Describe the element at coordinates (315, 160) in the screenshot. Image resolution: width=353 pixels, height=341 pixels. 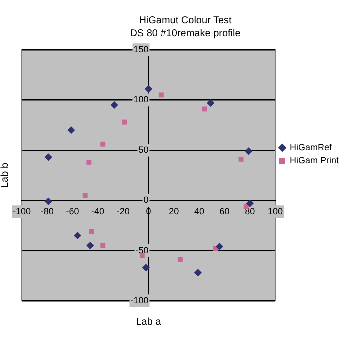
I see `legend-label: HiGam Print` at that location.